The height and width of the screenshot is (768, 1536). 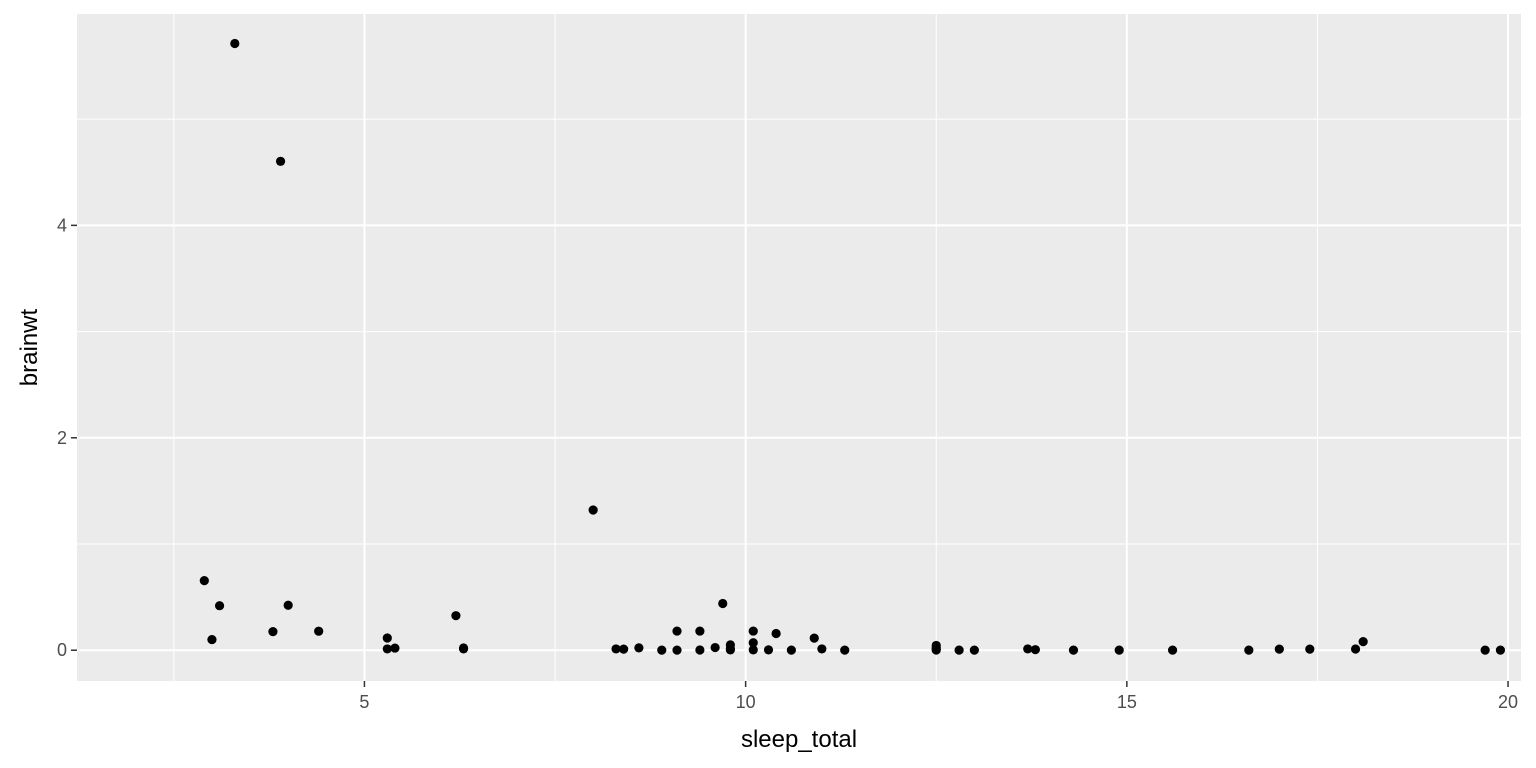 I want to click on y-tick-label: 2, so click(x=62, y=438).